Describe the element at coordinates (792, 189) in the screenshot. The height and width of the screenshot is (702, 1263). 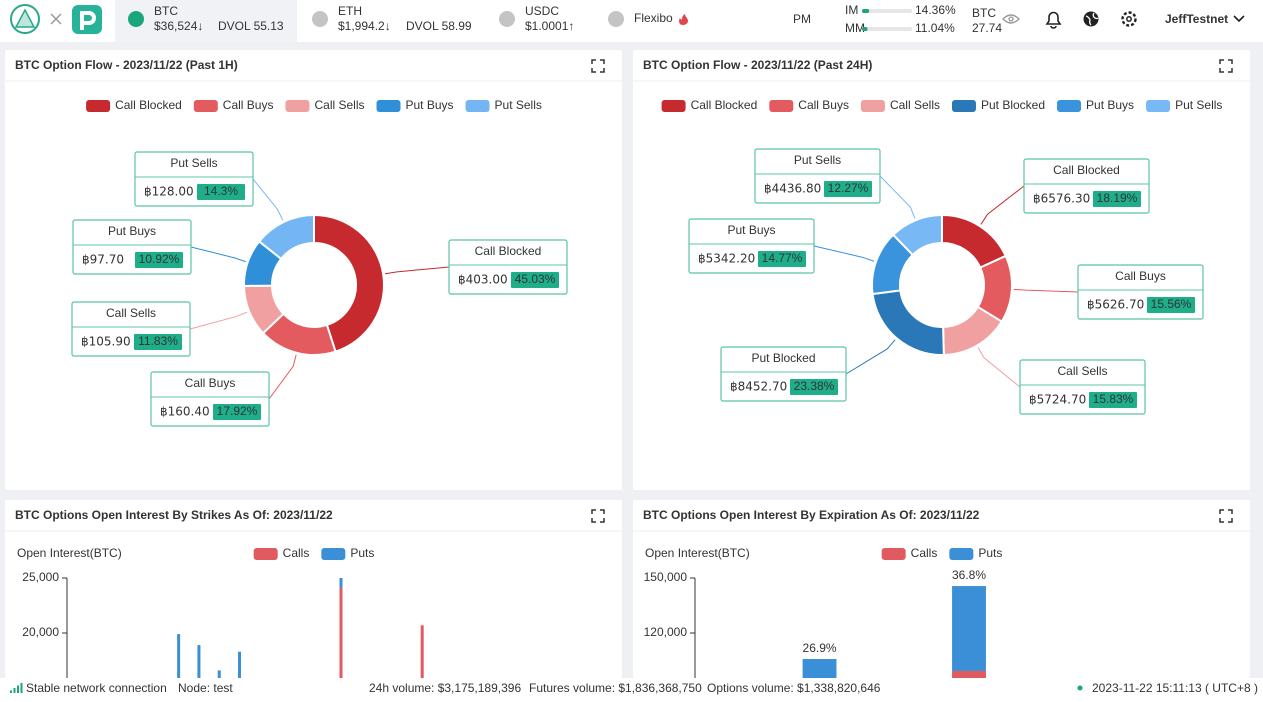
I see `label-box-value: ฿4436.80` at that location.